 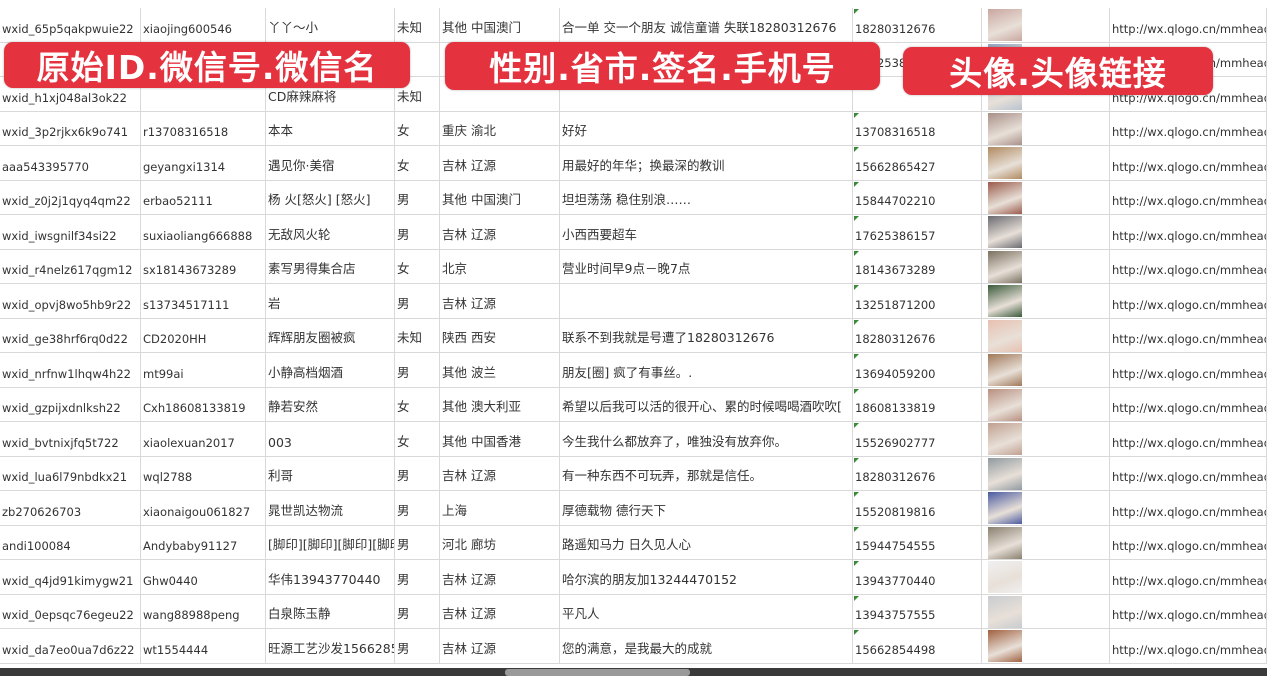 What do you see at coordinates (203, 577) in the screenshot?
I see `cell-wx: Ghw0440` at bounding box center [203, 577].